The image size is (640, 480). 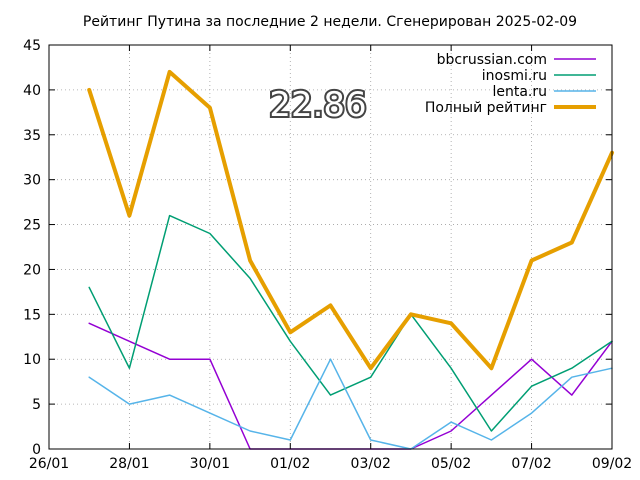 I want to click on x-tick-label: 01/02, so click(x=290, y=464).